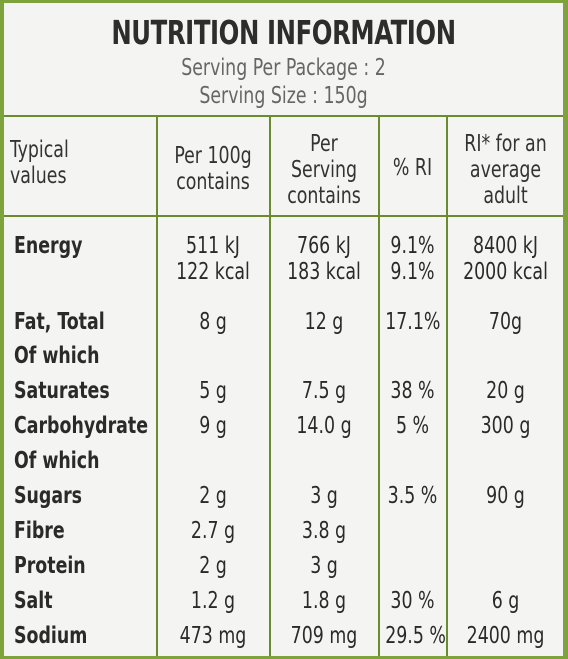 Image resolution: width=568 pixels, height=659 pixels. Describe the element at coordinates (283, 216) in the screenshot. I see `column-header-rule` at that location.